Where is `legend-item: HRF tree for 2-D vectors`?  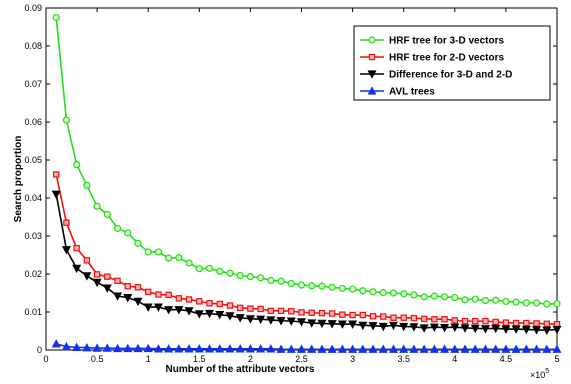
legend-item: HRF tree for 2-D vectors is located at coordinates (432, 58).